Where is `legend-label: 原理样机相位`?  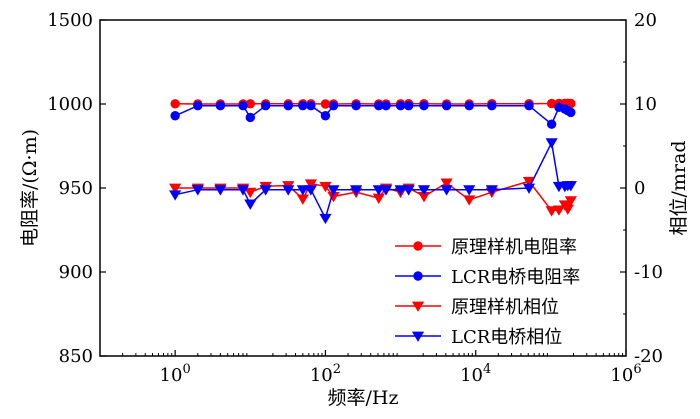 legend-label: 原理样机相位 is located at coordinates (505, 307).